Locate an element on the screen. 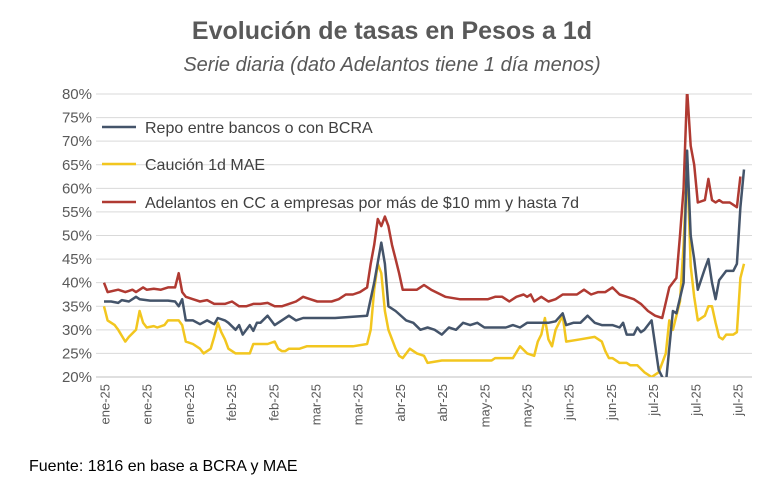  y-tick-label: 50% is located at coordinates (77, 236).